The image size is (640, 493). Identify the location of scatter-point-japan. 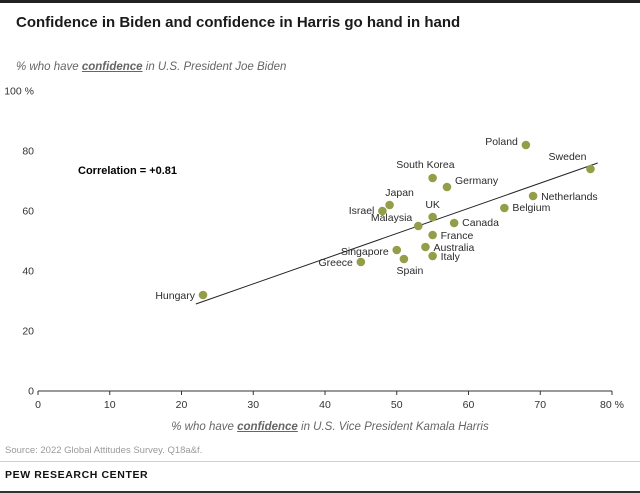
(389, 205).